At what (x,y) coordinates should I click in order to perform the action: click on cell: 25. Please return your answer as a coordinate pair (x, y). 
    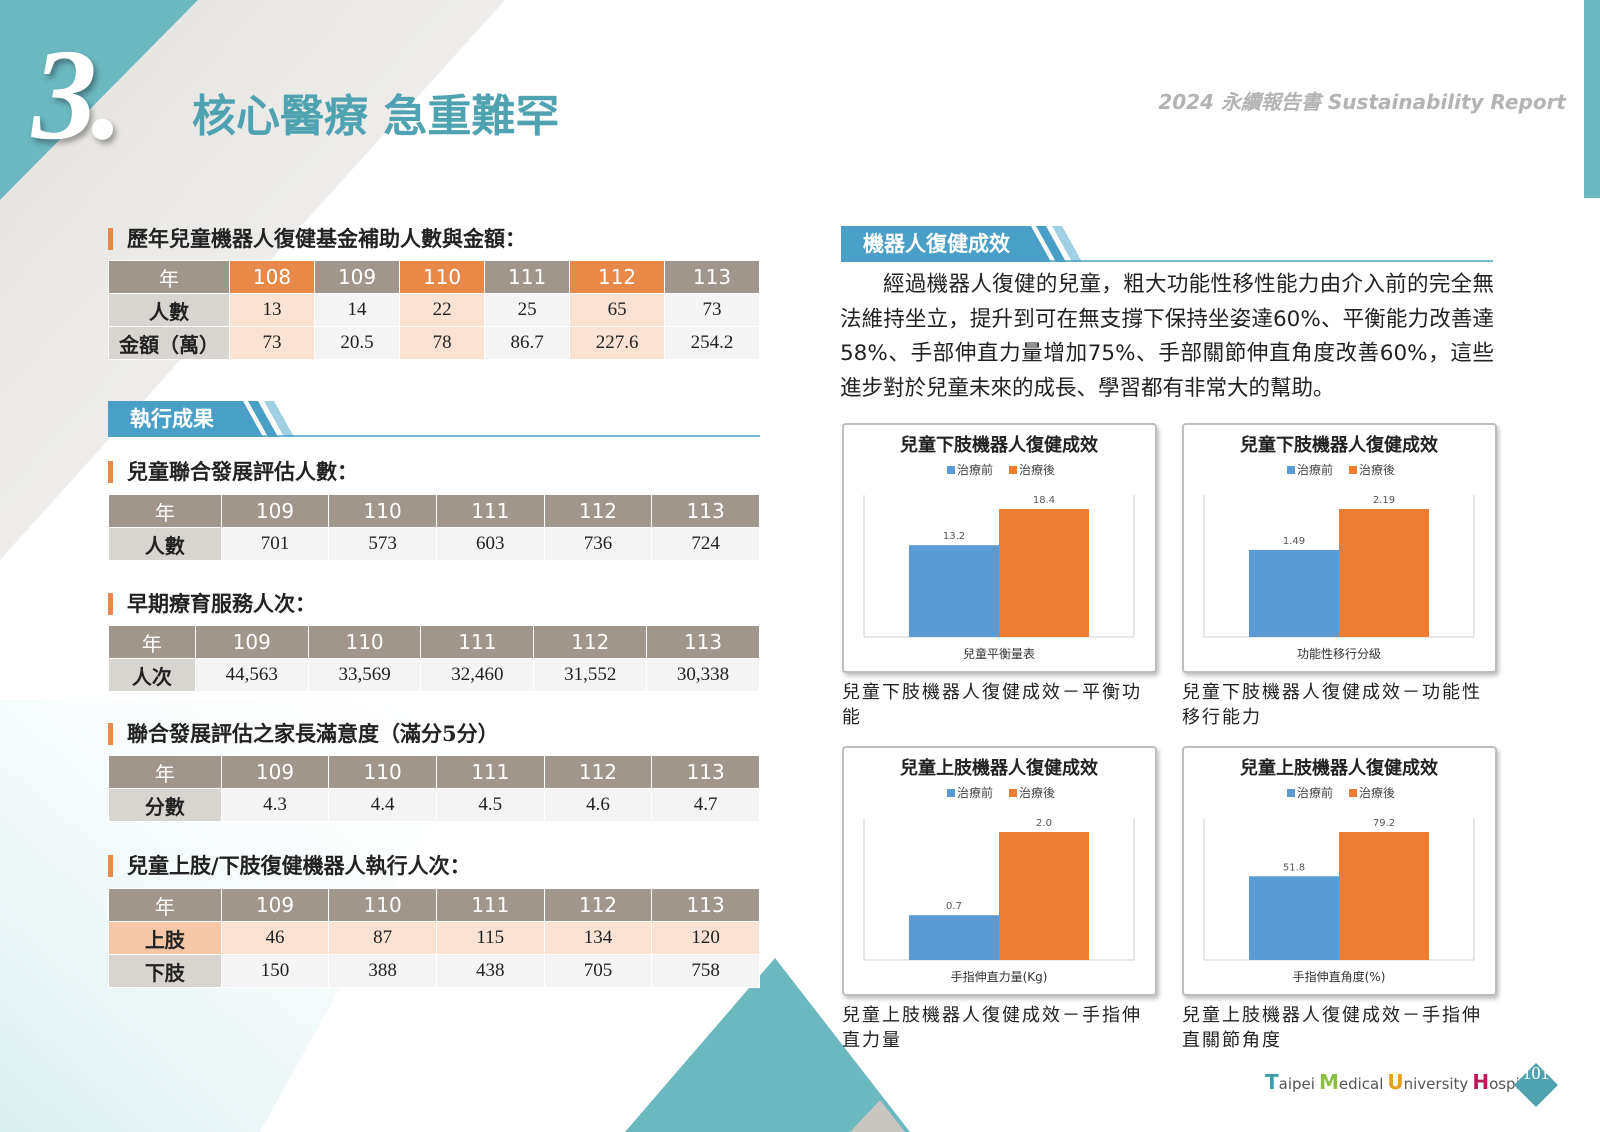
    Looking at the image, I should click on (527, 310).